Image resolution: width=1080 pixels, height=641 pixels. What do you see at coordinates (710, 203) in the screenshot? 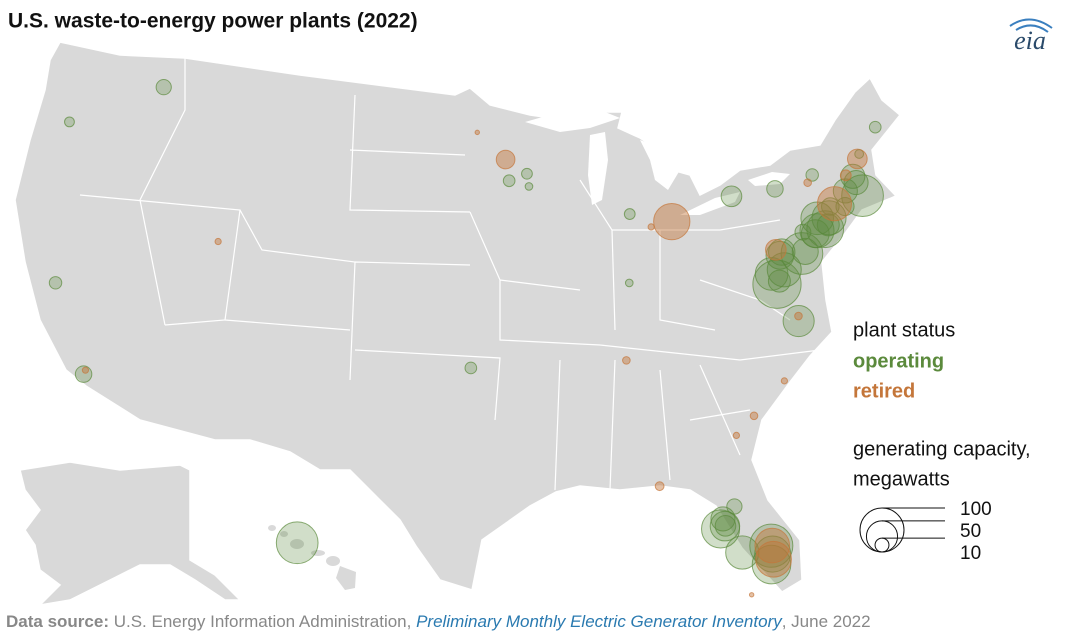
I see `lake-erie` at bounding box center [710, 203].